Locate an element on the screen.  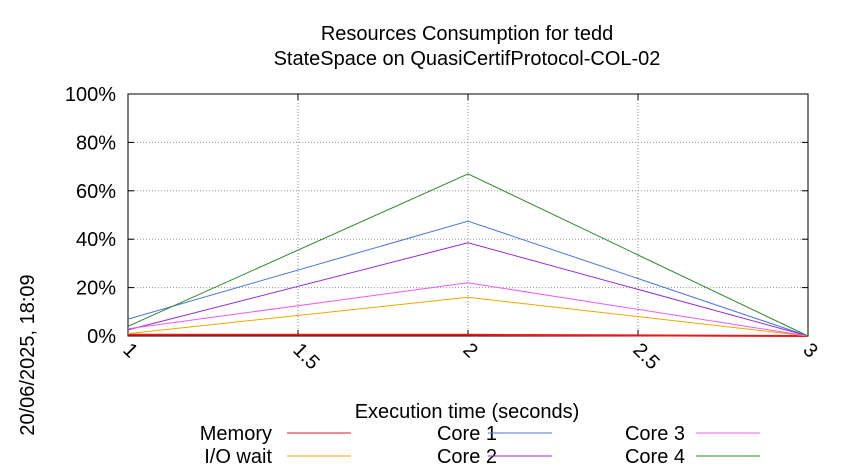
x-tick-label: 3 is located at coordinates (809, 350).